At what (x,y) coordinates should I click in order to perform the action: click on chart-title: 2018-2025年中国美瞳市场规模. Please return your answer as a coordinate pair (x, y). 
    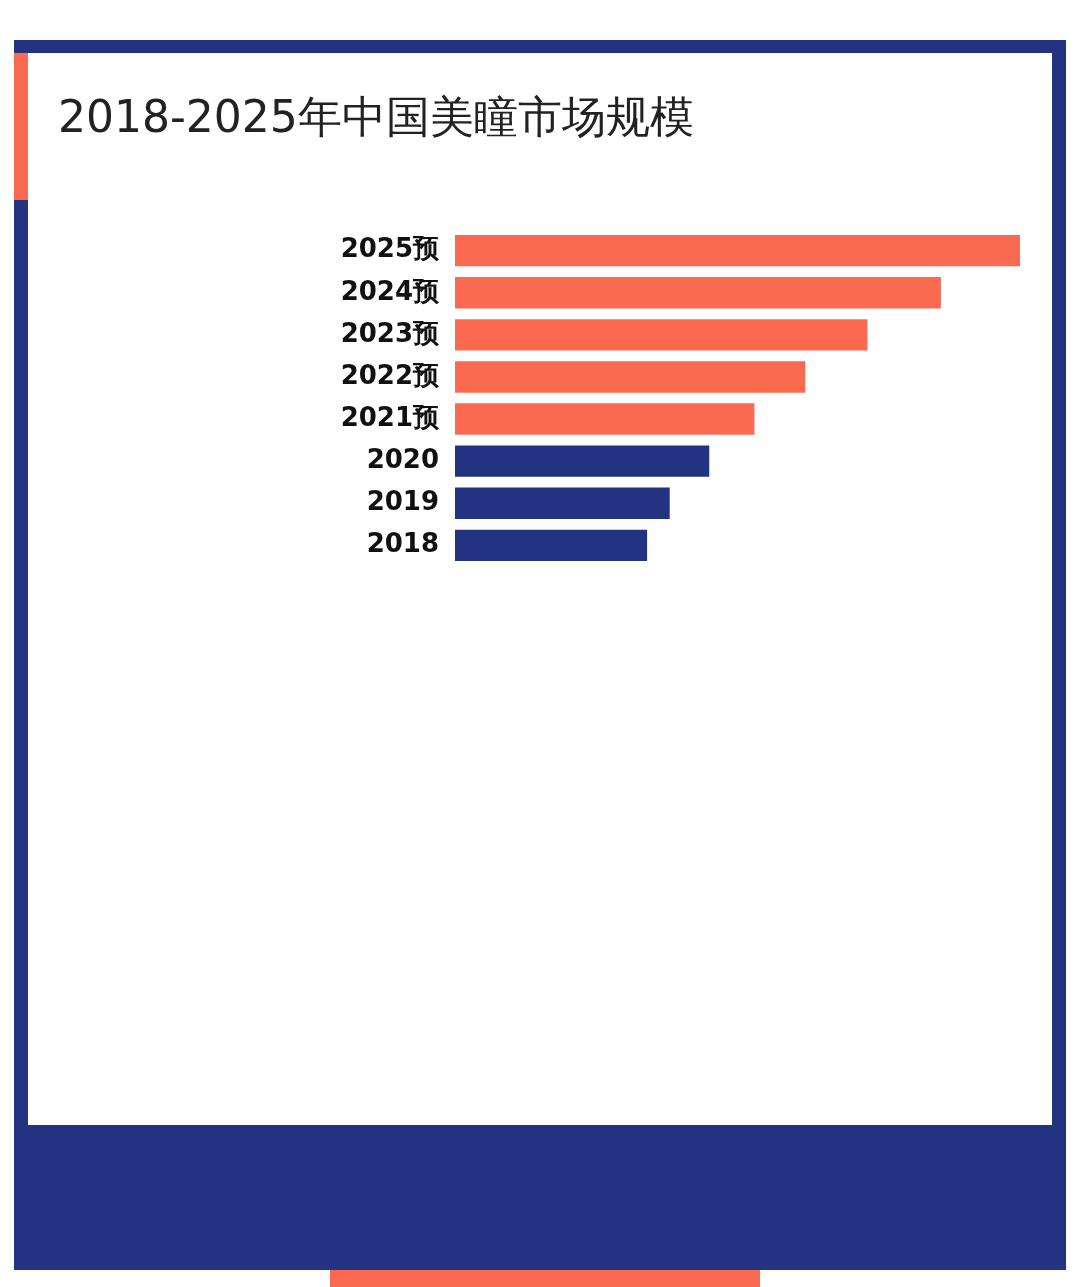
    Looking at the image, I should click on (376, 117).